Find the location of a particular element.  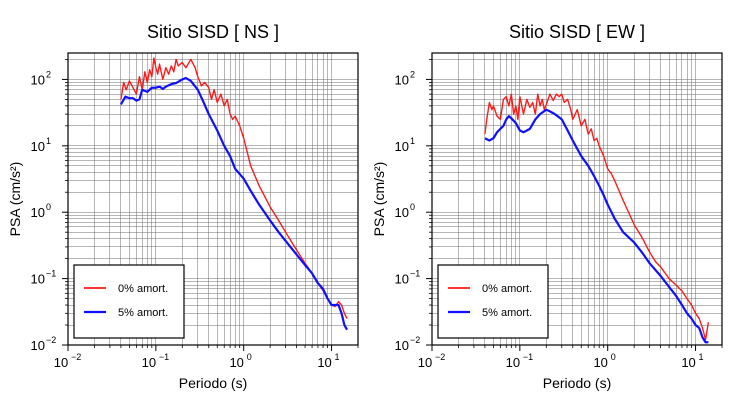

chart-title: Sitio SISD [ EW ] is located at coordinates (577, 32).